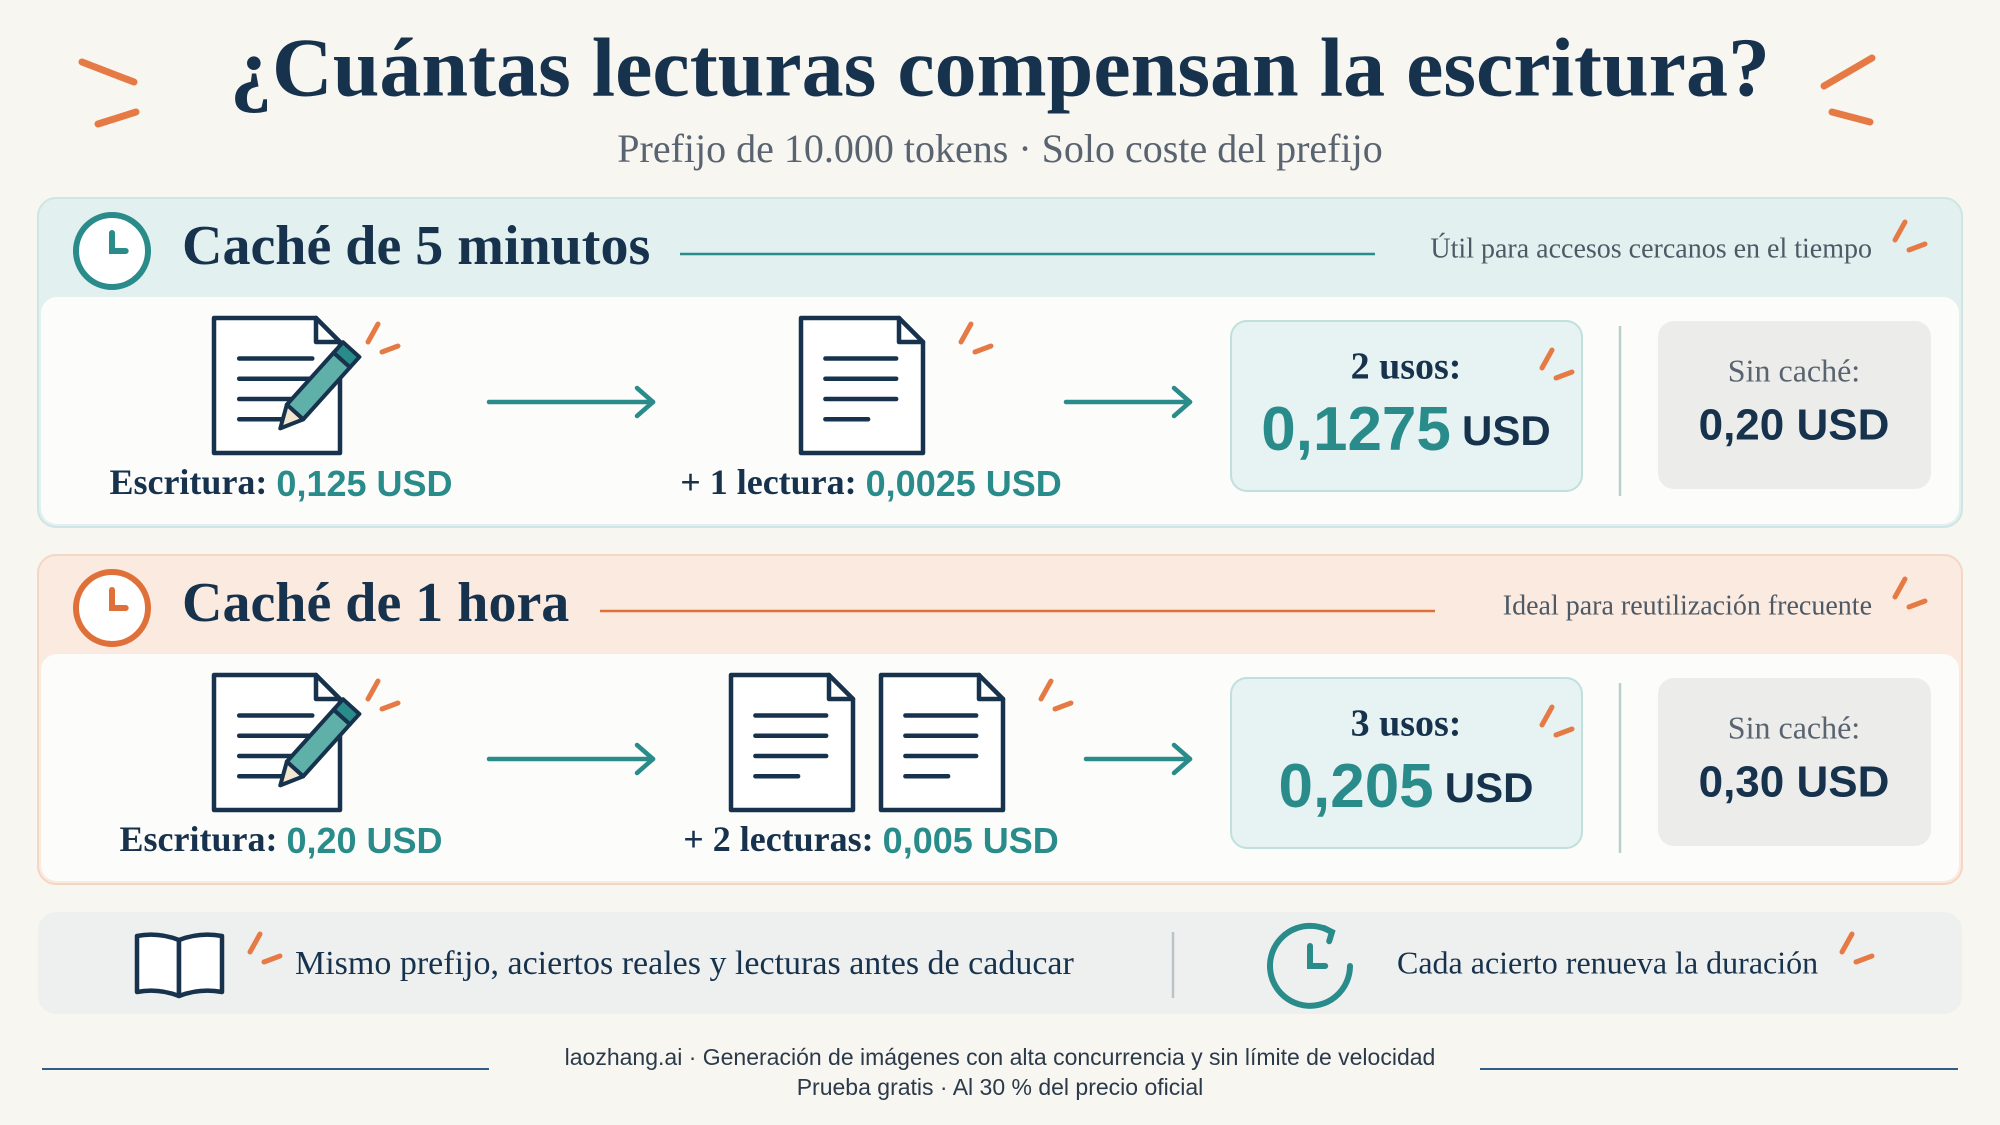  What do you see at coordinates (1456, 432) in the screenshot?
I see `total-gap` at bounding box center [1456, 432].